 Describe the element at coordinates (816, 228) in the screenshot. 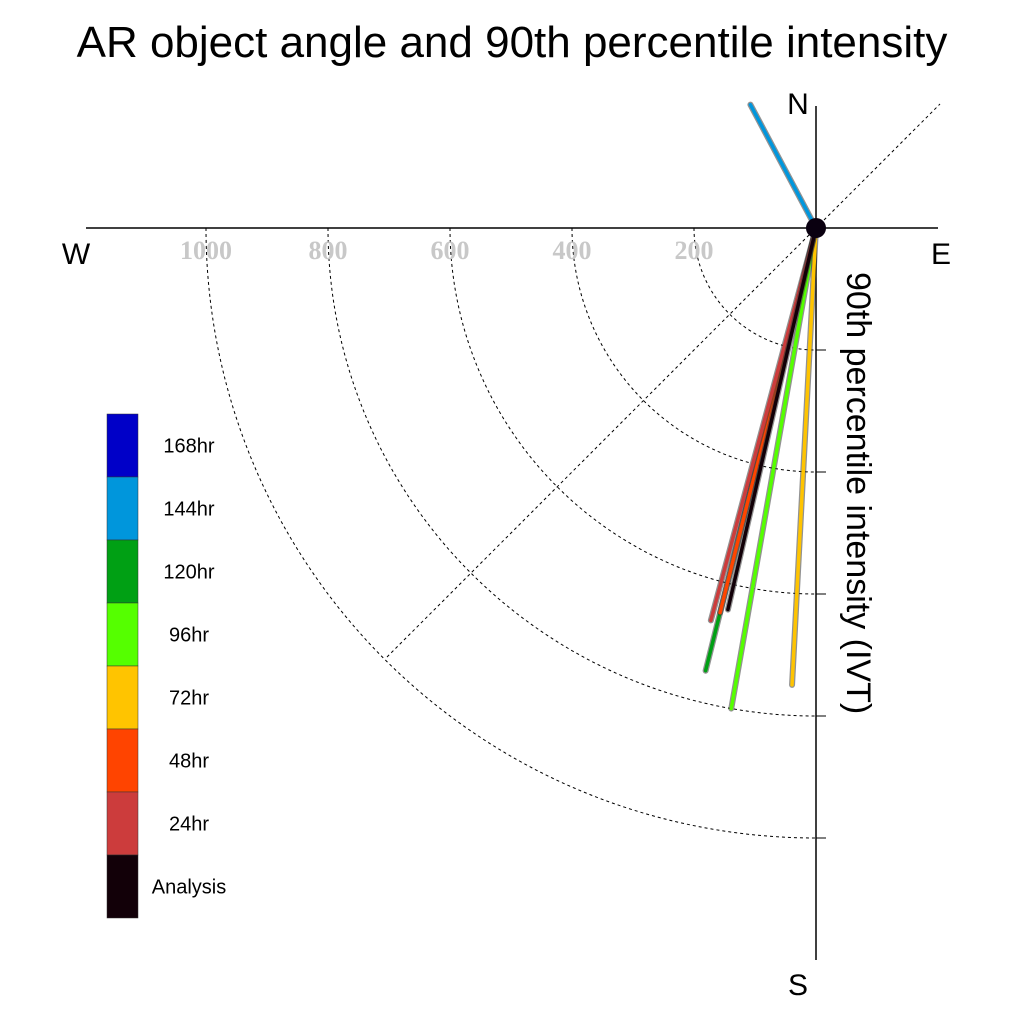

I see `origin-marker` at that location.